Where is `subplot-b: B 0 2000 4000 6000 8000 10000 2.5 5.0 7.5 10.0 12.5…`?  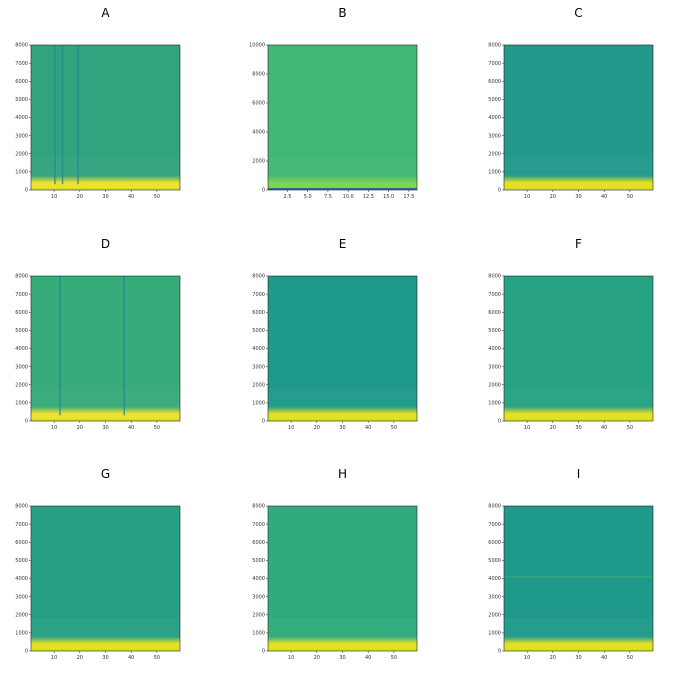
subplot-b: B 0 2000 4000 6000 8000 10000 2.5 5.0 7.5 10.0 12.5… is located at coordinates (333, 103).